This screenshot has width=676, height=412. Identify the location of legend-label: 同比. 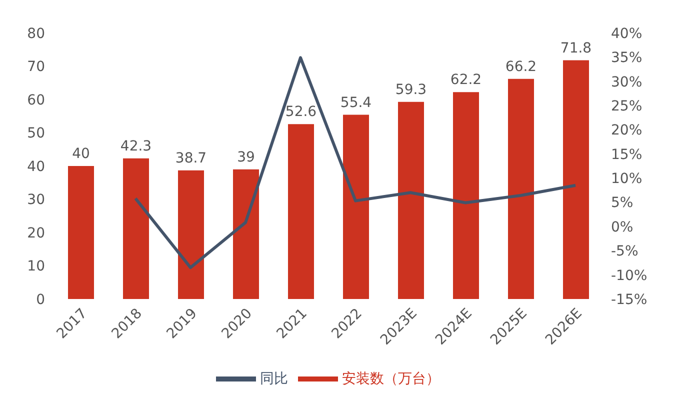
(274, 378).